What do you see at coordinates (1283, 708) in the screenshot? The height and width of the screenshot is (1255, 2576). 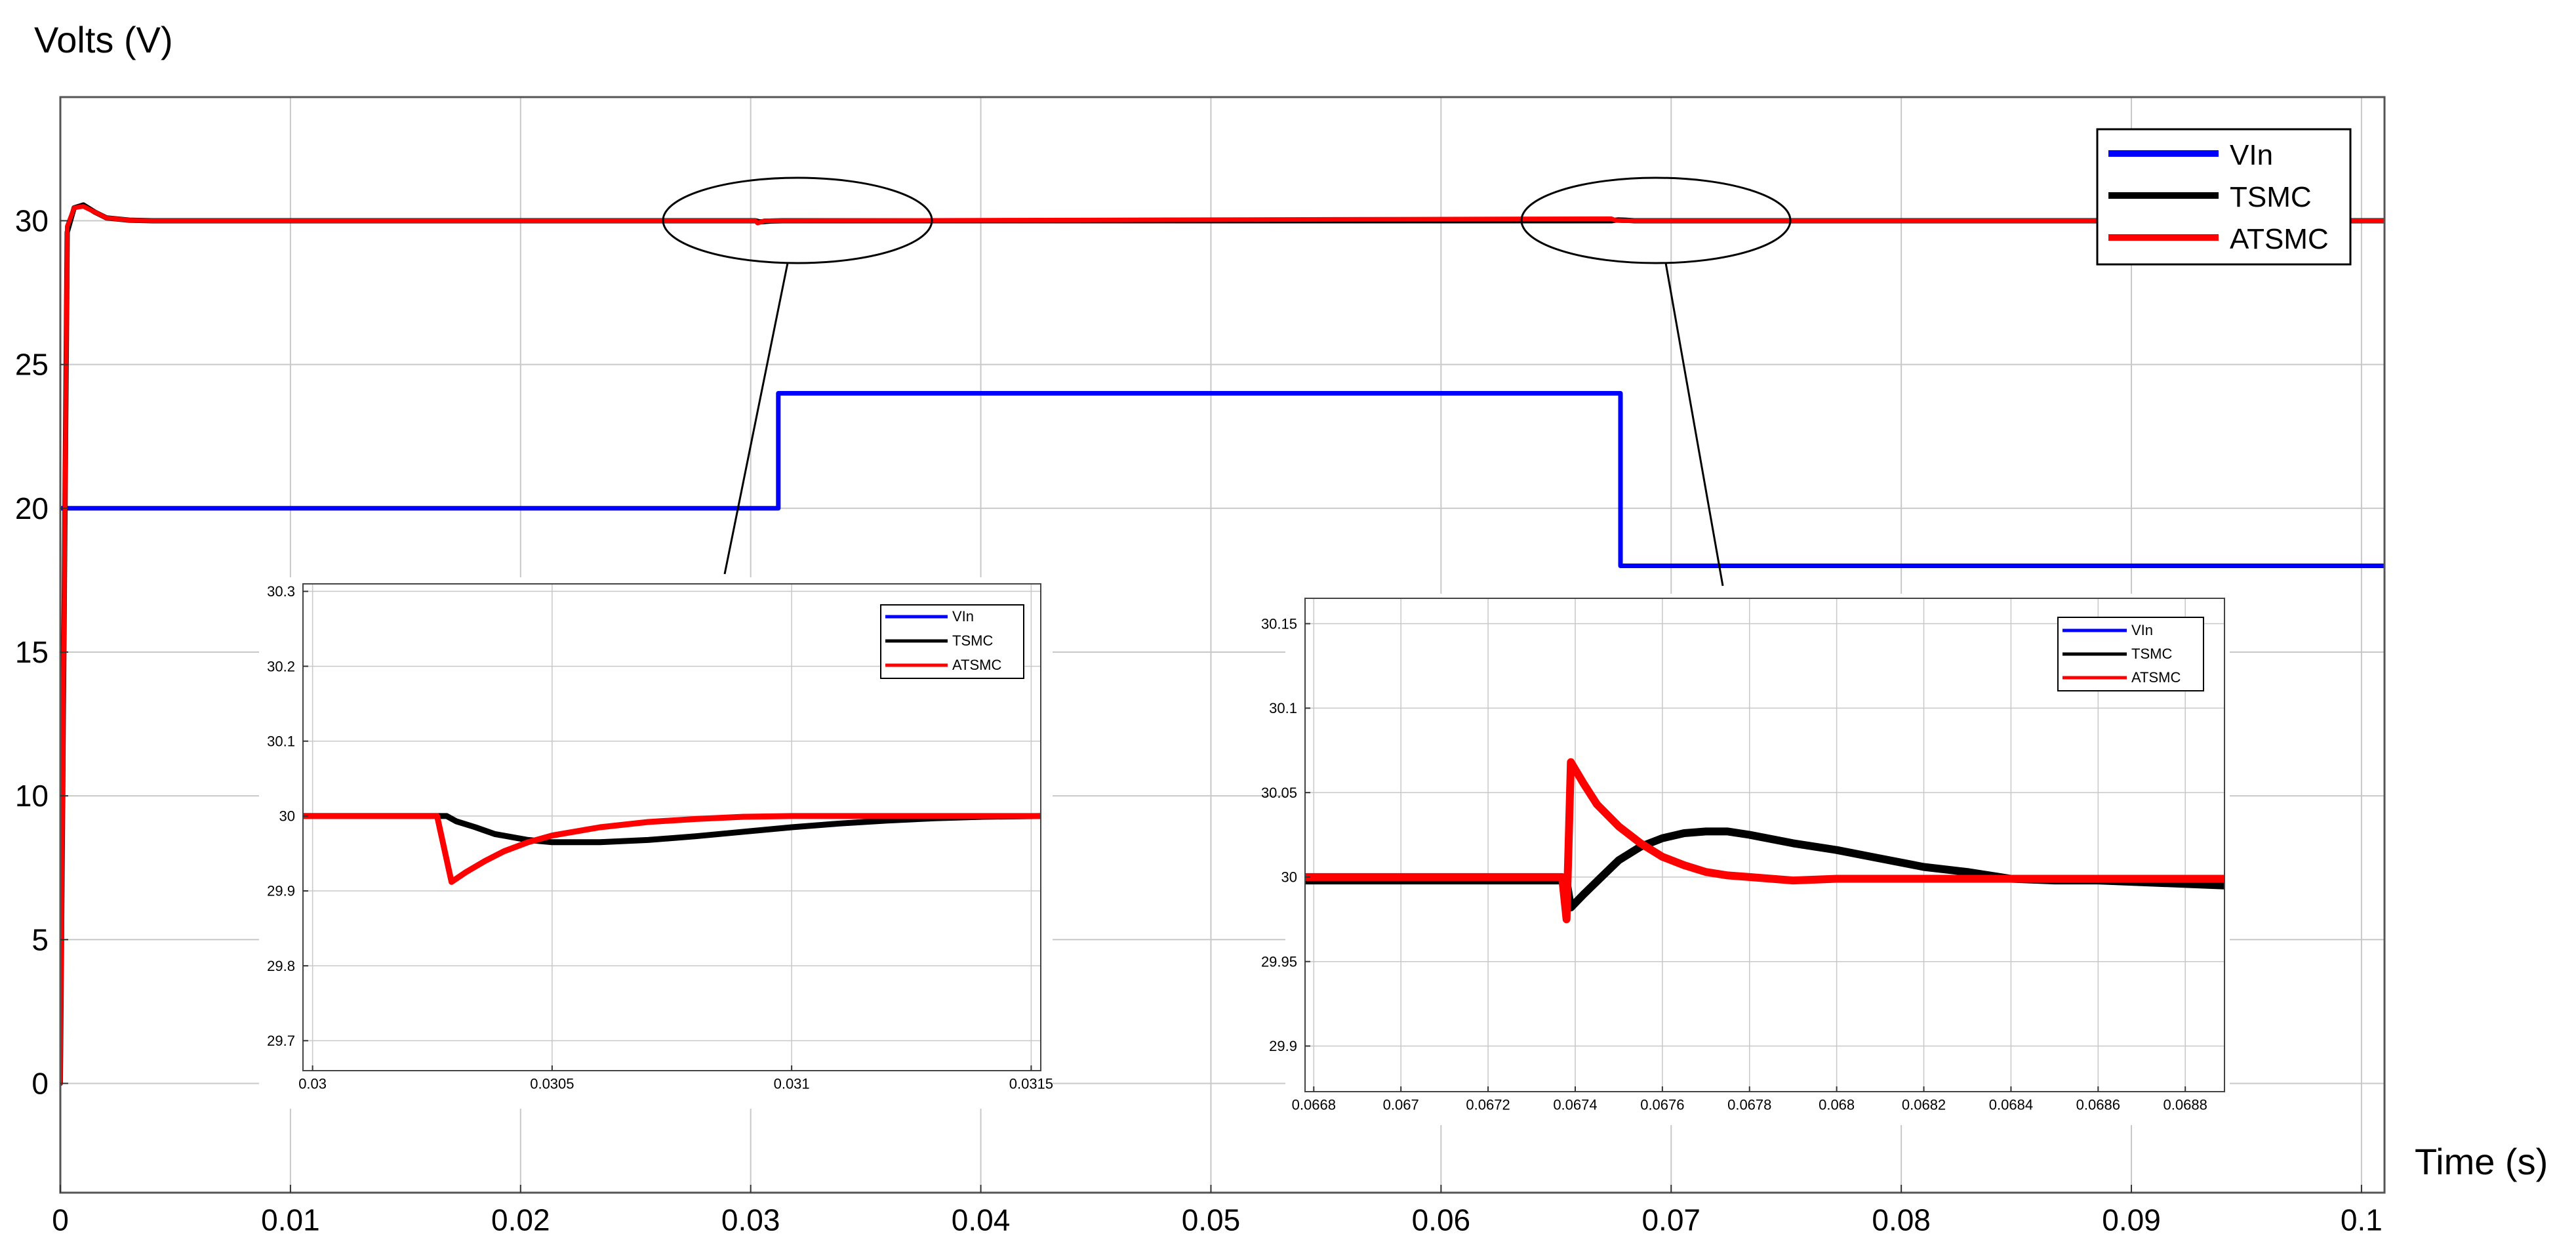 I see `inset-right-y-tick-label: 30.1` at bounding box center [1283, 708].